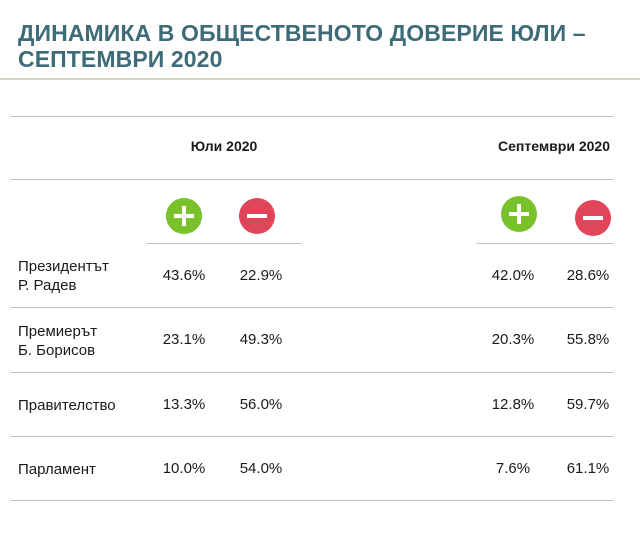 The width and height of the screenshot is (640, 536). Describe the element at coordinates (312, 179) in the screenshot. I see `header-rule` at that location.